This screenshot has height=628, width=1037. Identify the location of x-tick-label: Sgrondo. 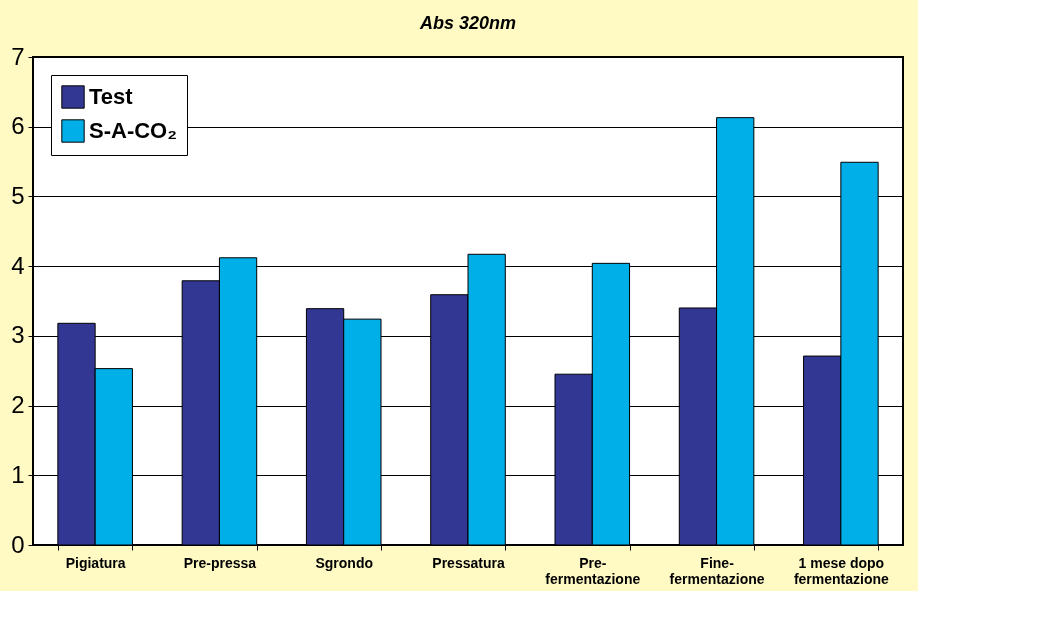
(344, 562).